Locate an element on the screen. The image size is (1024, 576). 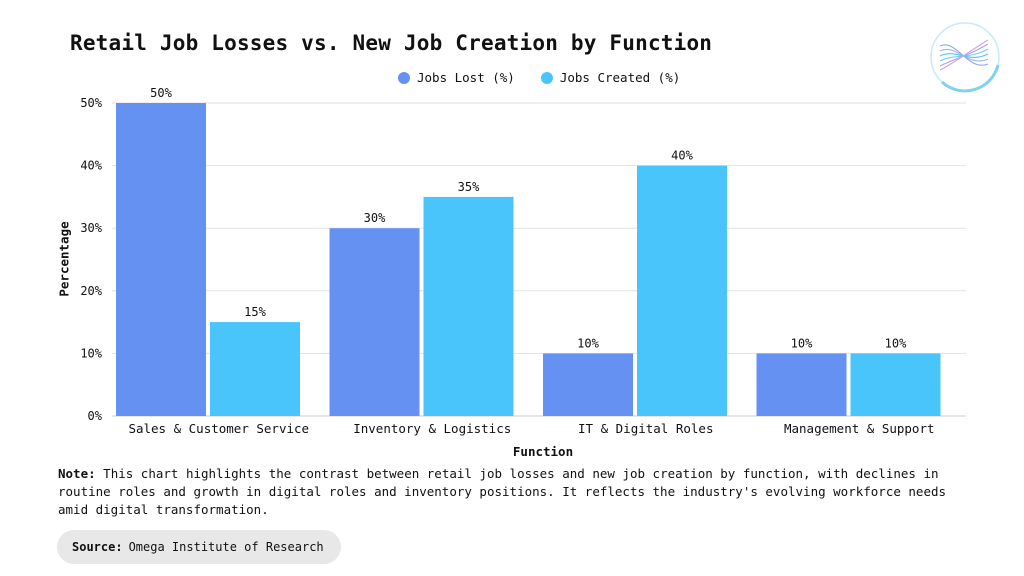
legend-item-jobs-lost: Jobs Lost (%) is located at coordinates (456, 77).